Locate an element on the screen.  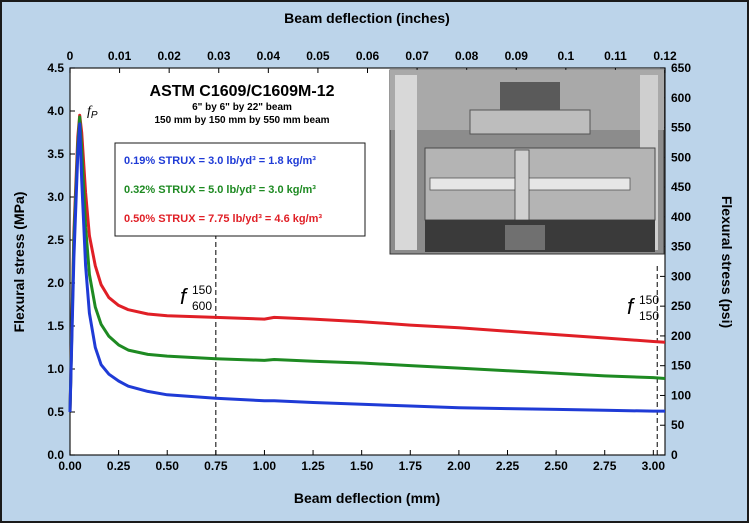
x2-tick-label: 0 is located at coordinates (70, 56).